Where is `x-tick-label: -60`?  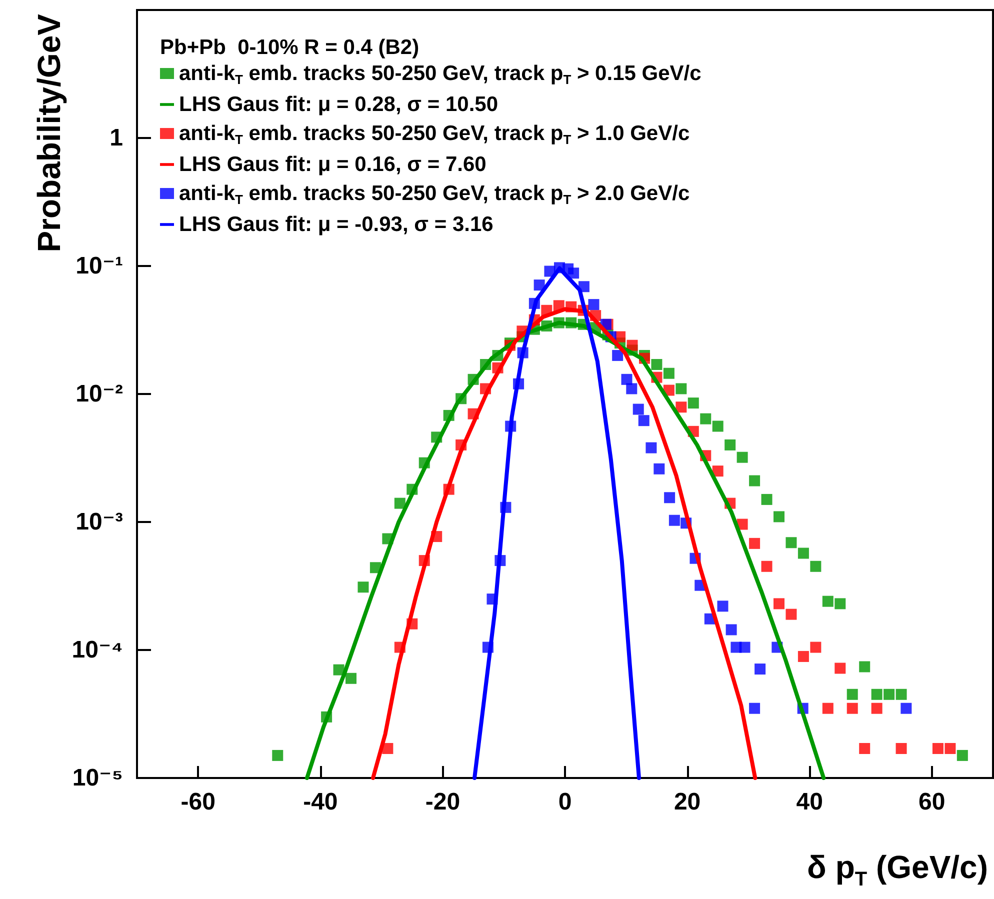
x-tick-label: -60 is located at coordinates (198, 802).